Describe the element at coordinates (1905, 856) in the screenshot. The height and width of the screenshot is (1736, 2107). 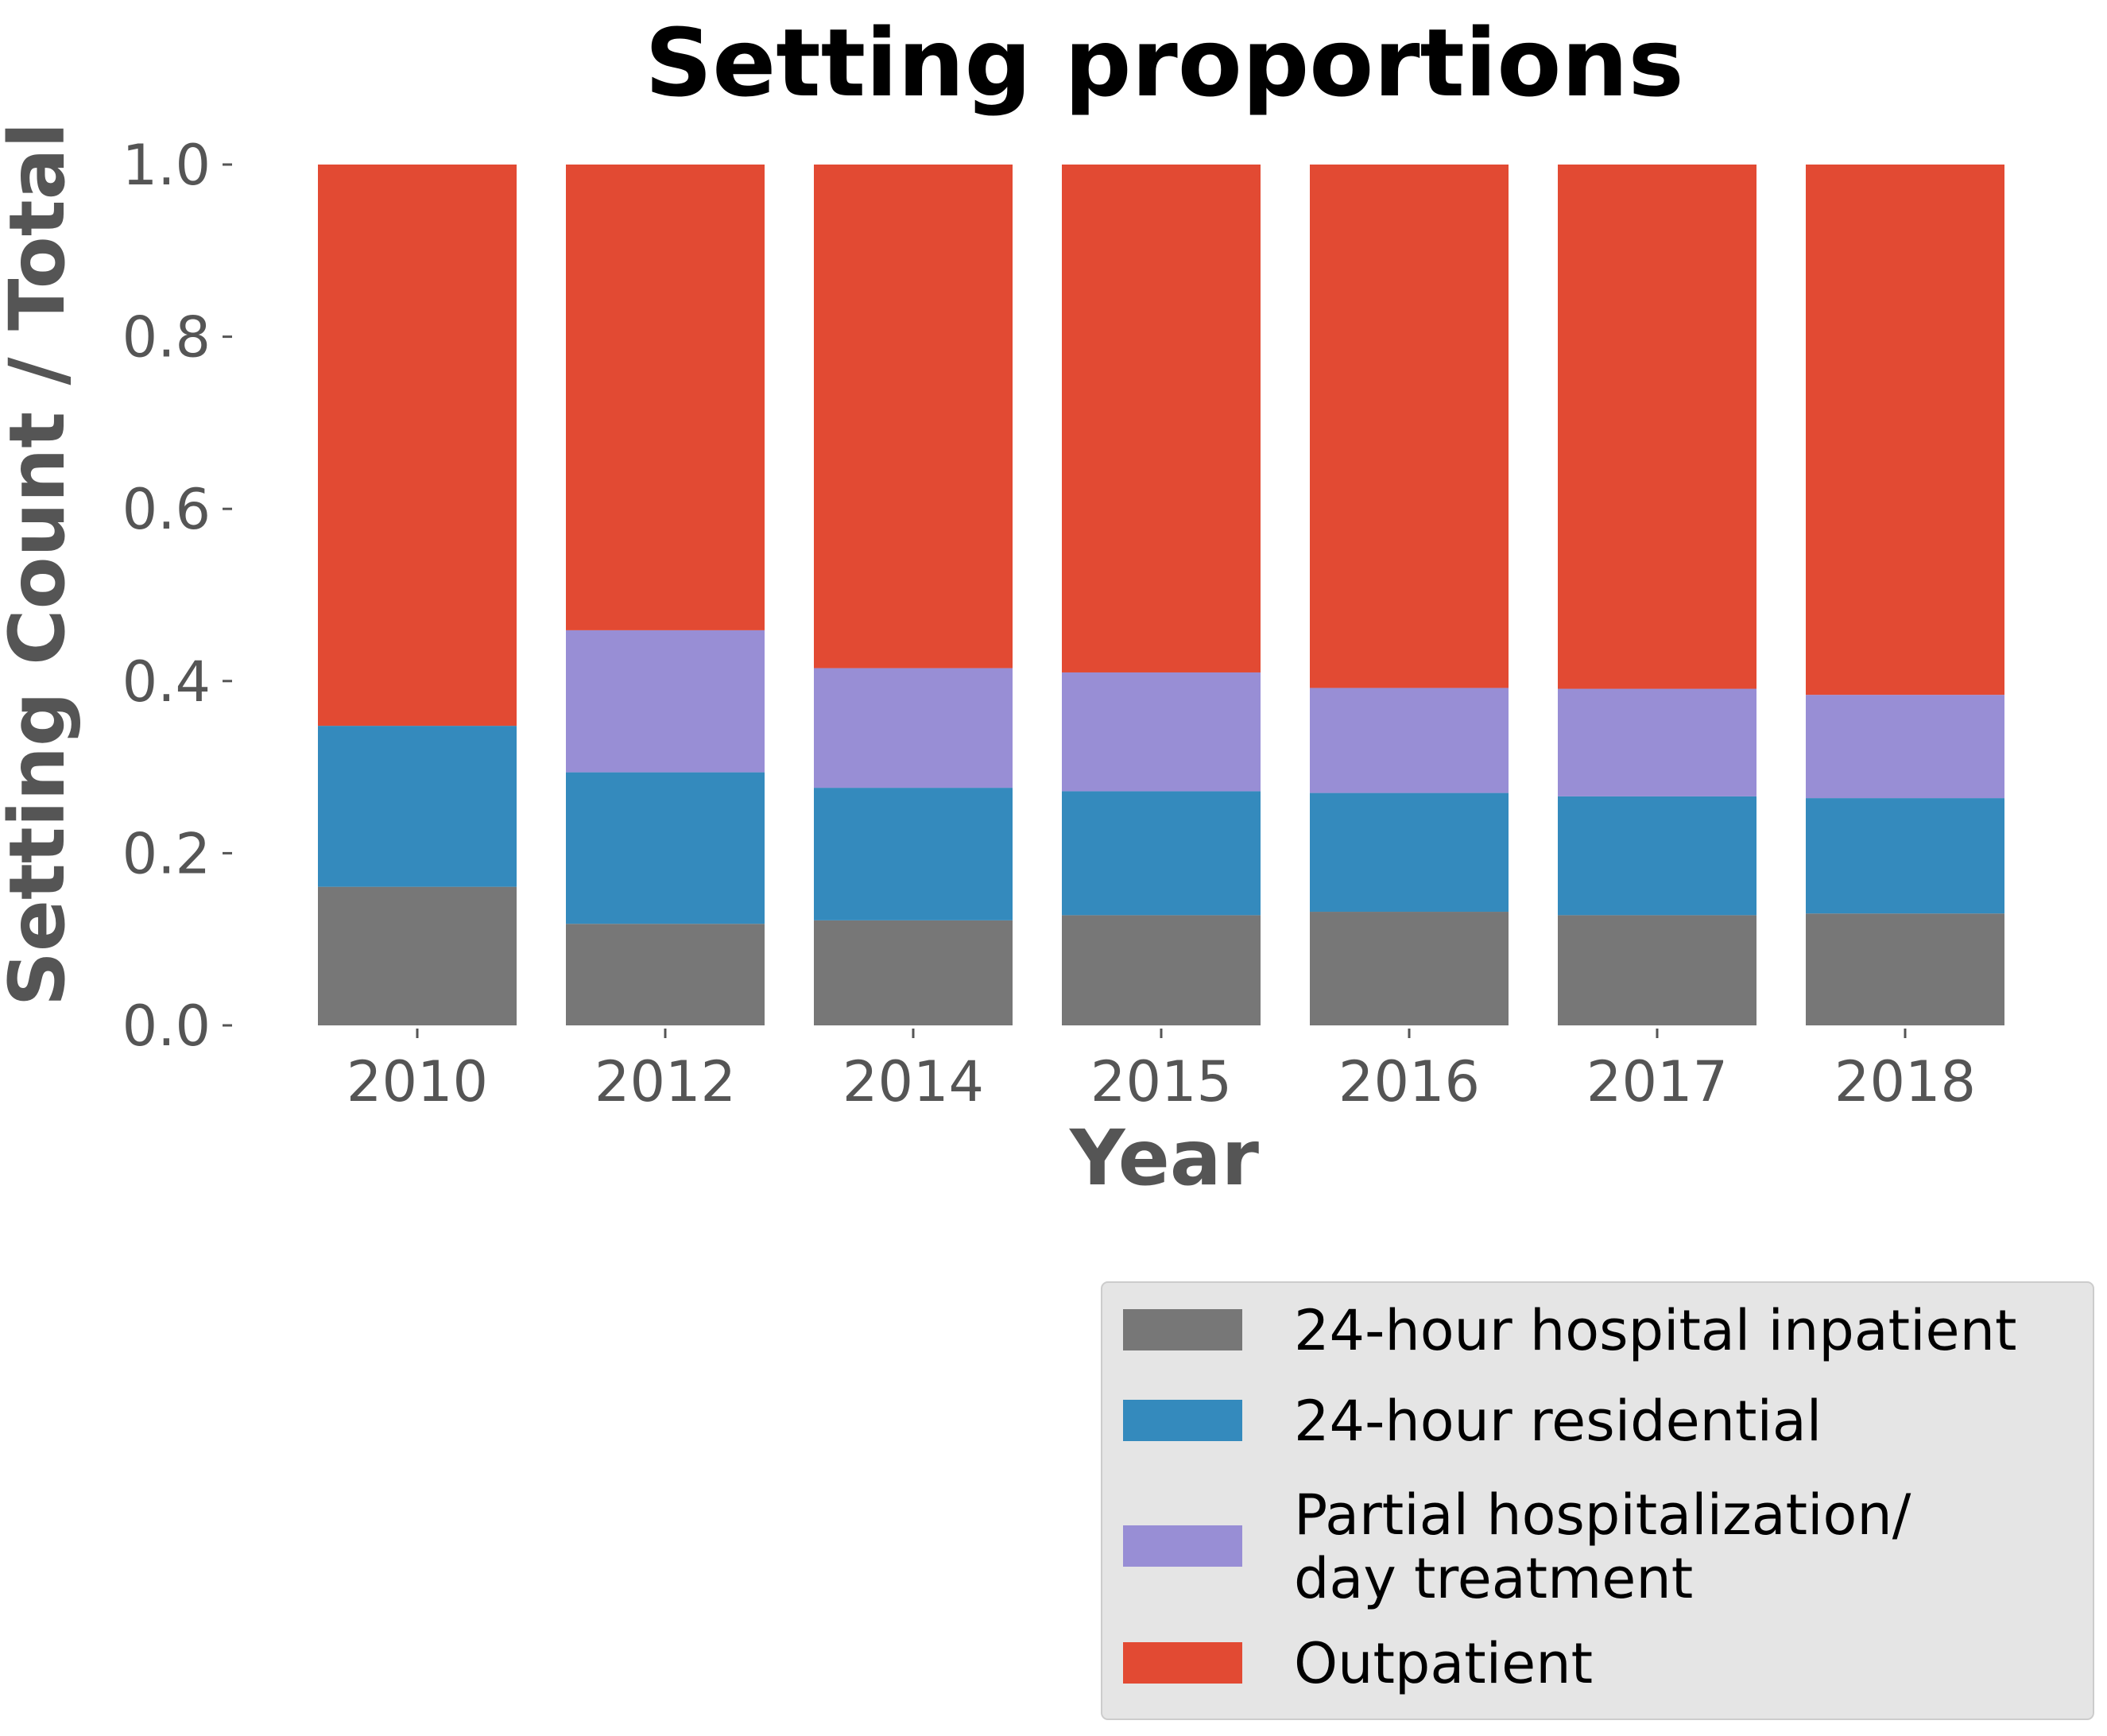
I see `bar-24-hour-residential-2018` at that location.